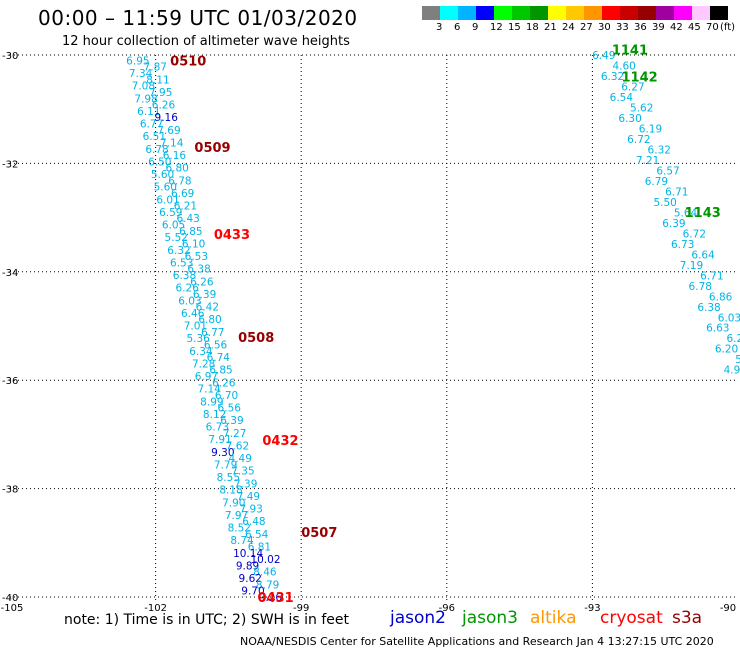  What do you see at coordinates (190, 232) in the screenshot?
I see `wave-height-value: 6.85` at bounding box center [190, 232].